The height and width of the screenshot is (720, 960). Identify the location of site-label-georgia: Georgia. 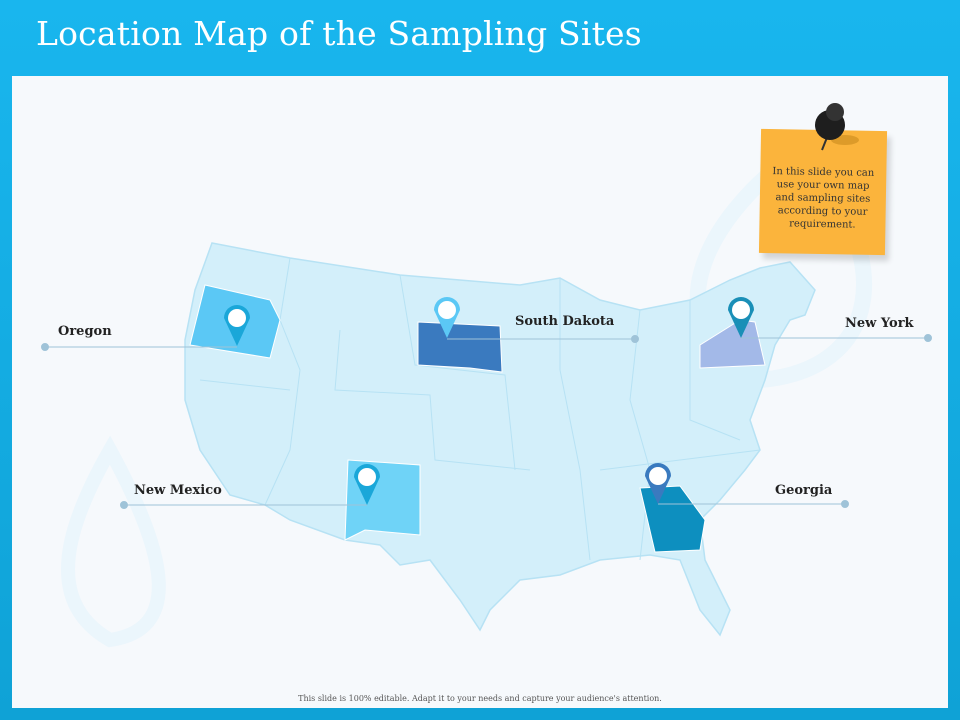
(804, 490).